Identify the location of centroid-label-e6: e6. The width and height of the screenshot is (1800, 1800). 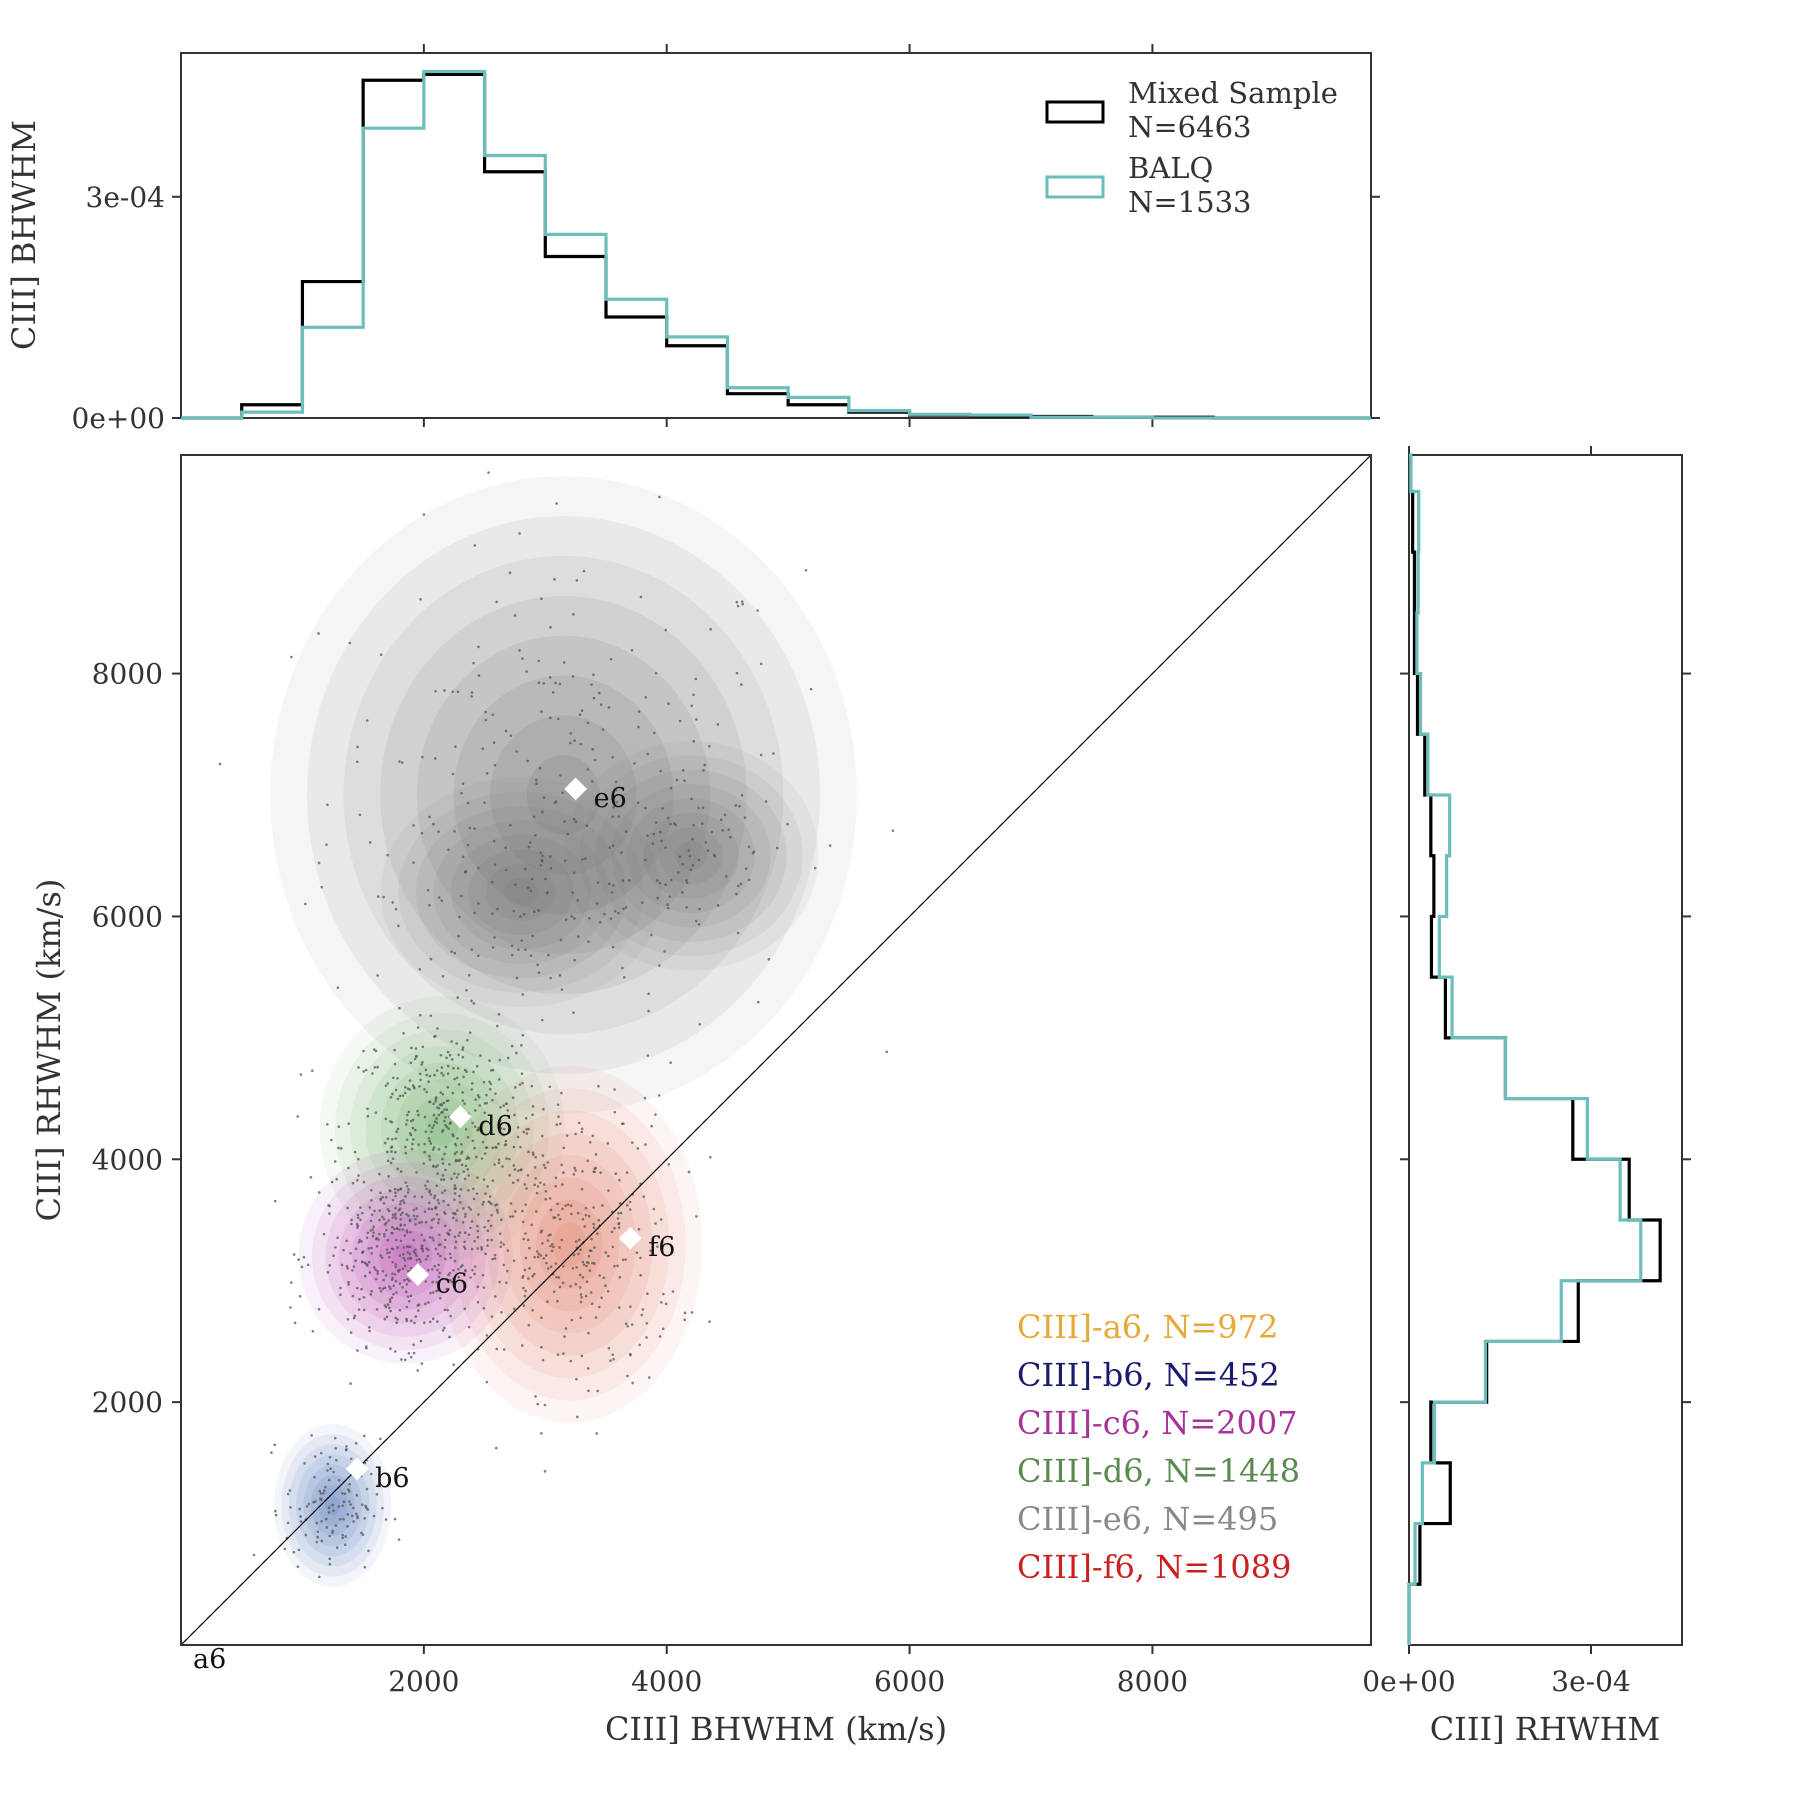
(610, 798).